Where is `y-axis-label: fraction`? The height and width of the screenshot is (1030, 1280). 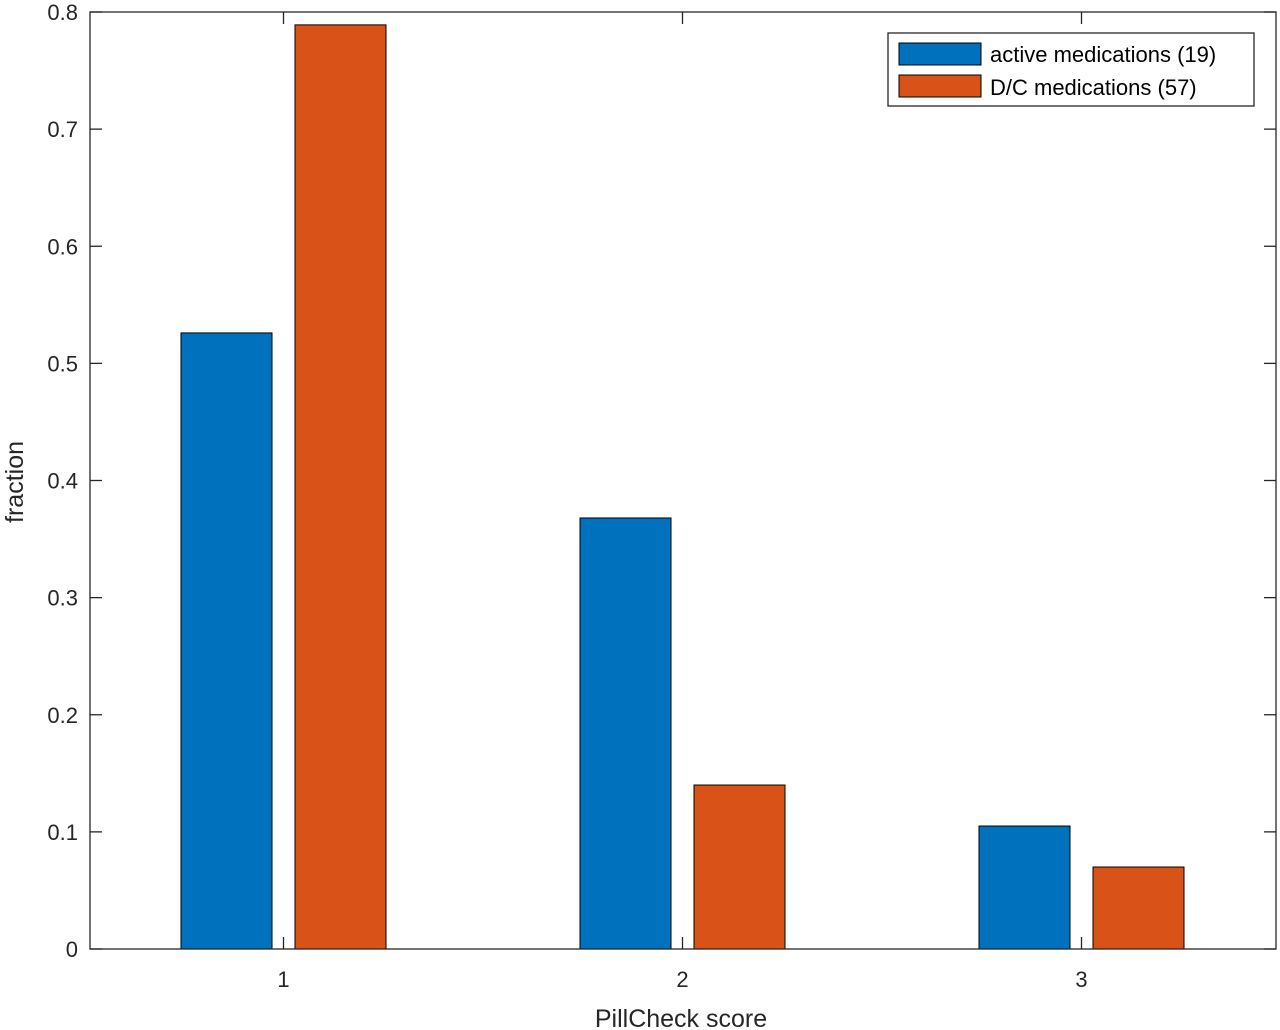 y-axis-label: fraction is located at coordinates (15, 482).